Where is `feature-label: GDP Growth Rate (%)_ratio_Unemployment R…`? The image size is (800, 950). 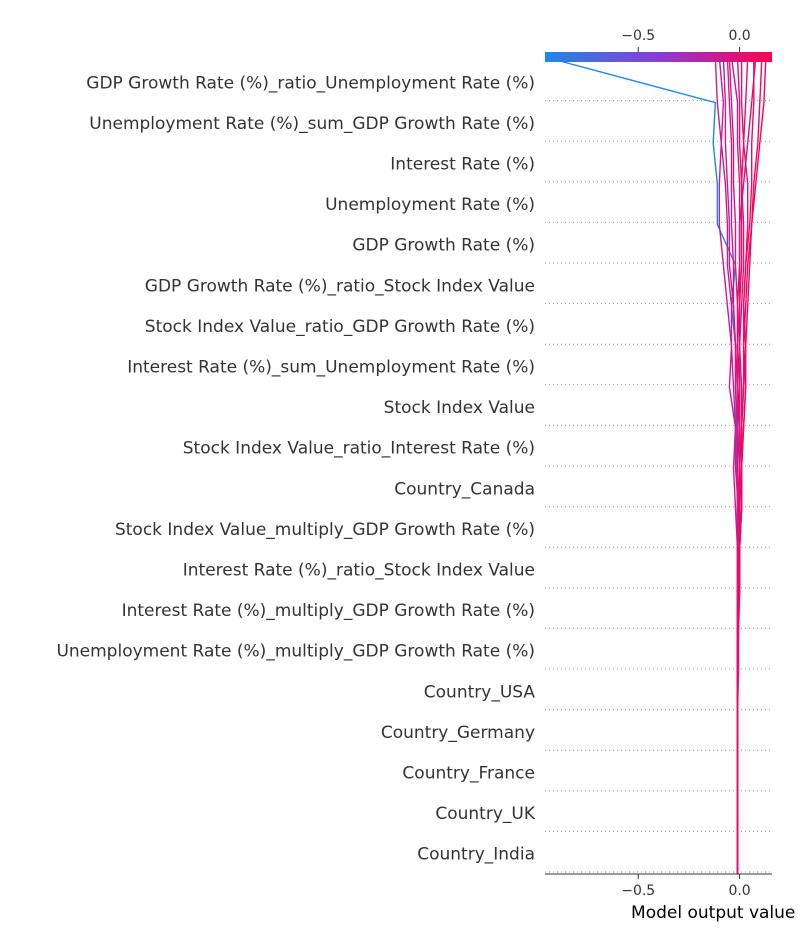 feature-label: GDP Growth Rate (%)_ratio_Unemployment R… is located at coordinates (310, 83).